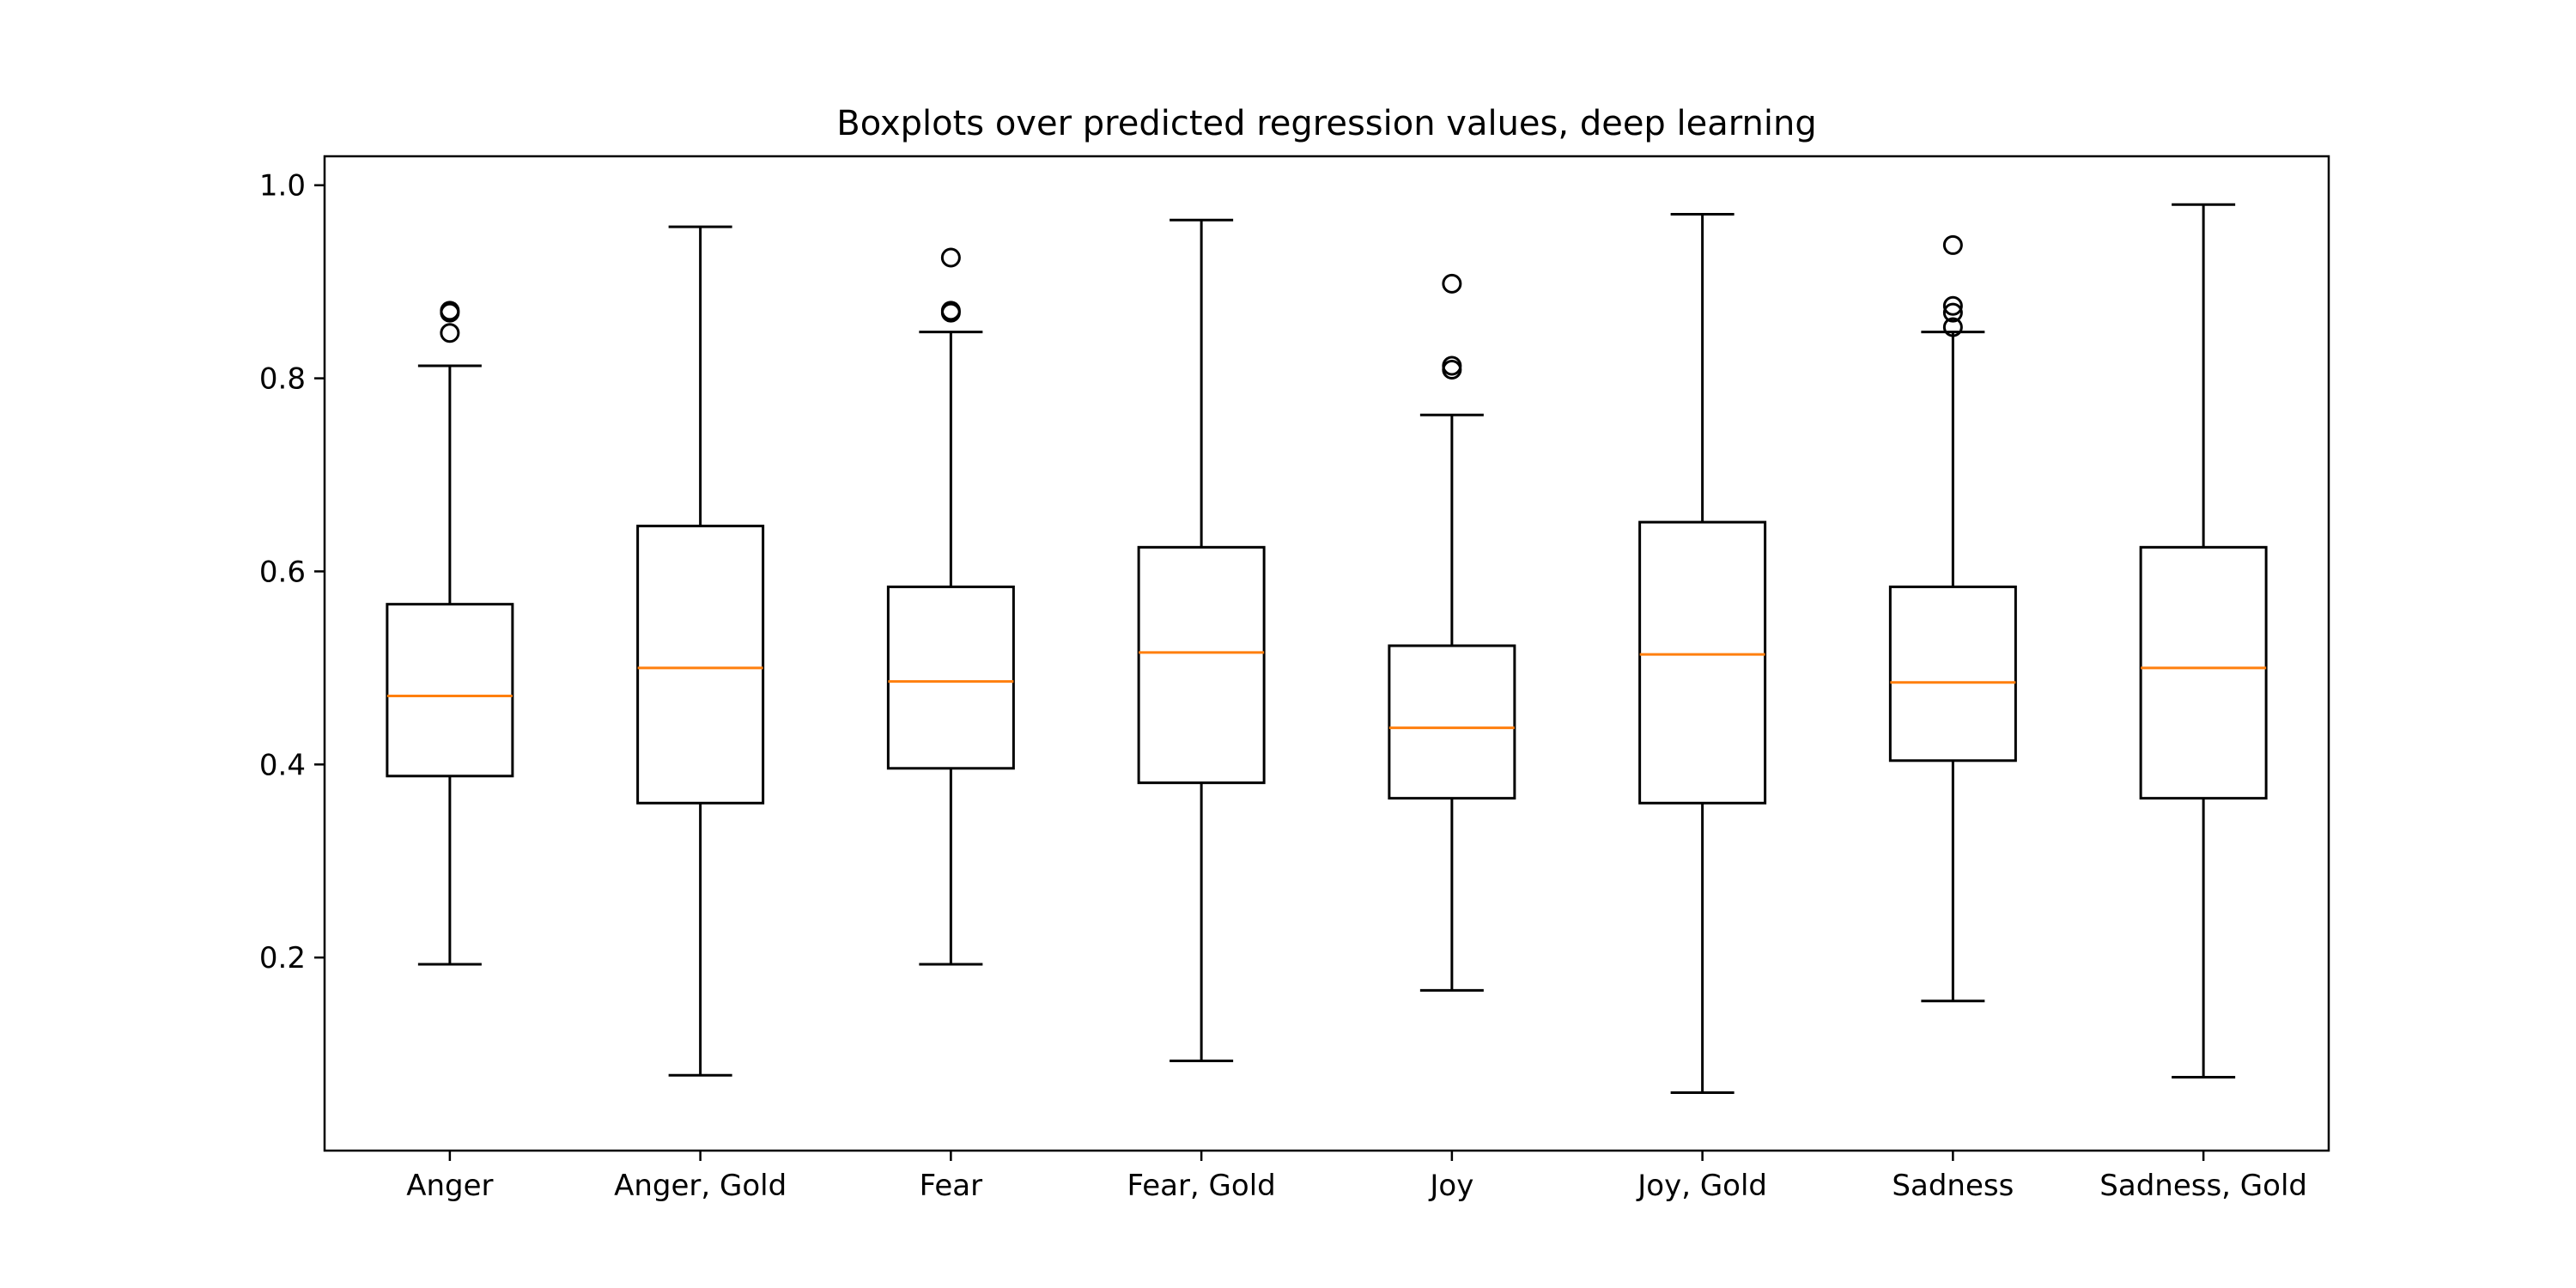 The height and width of the screenshot is (1288, 2576). I want to click on y-tick-label: 0.4, so click(282, 765).